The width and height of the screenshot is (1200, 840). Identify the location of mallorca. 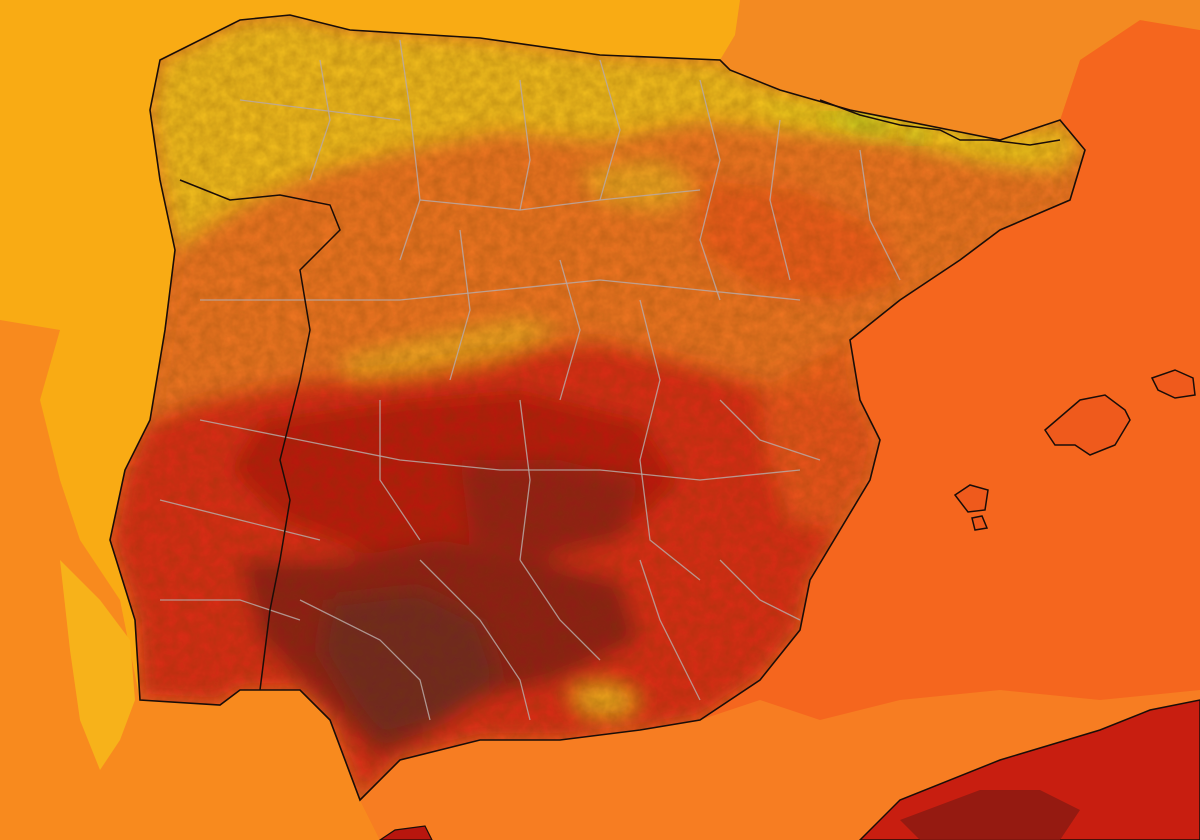
(1087, 425).